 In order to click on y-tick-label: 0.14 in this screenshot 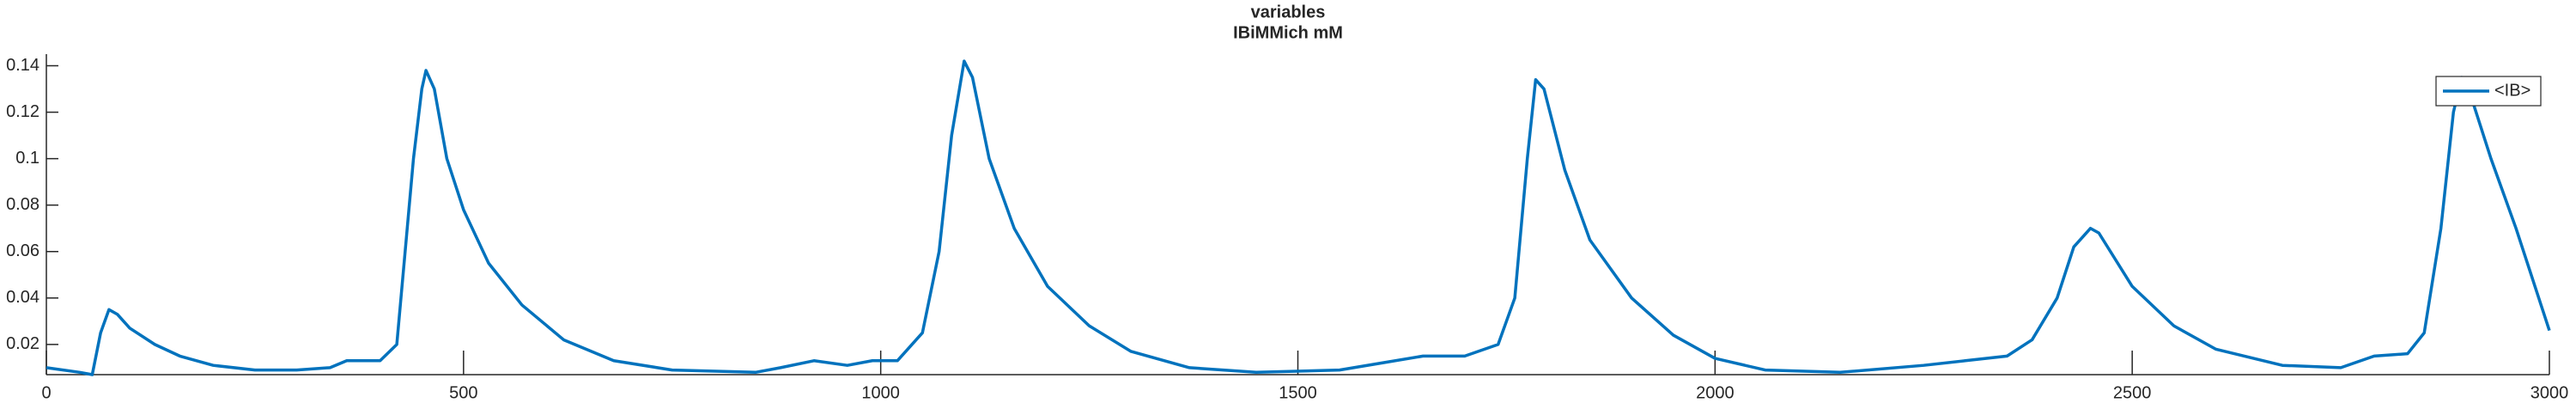, I will do `click(23, 65)`.